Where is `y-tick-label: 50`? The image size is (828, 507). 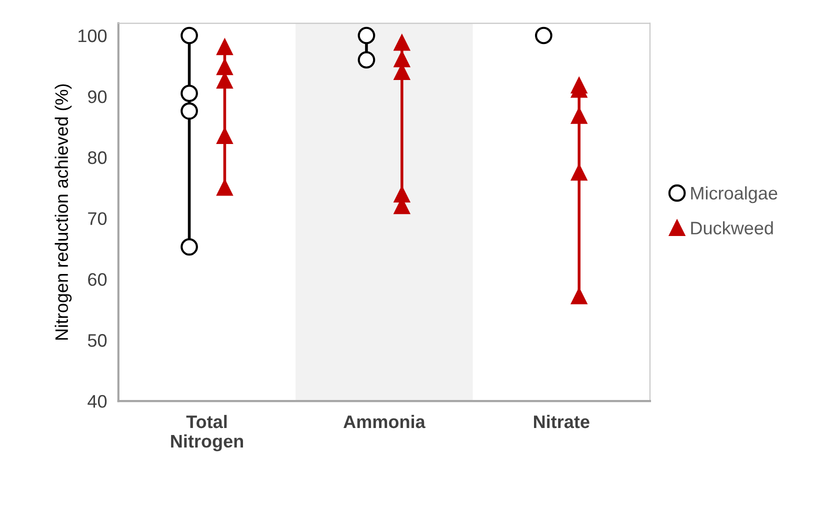 y-tick-label: 50 is located at coordinates (97, 340).